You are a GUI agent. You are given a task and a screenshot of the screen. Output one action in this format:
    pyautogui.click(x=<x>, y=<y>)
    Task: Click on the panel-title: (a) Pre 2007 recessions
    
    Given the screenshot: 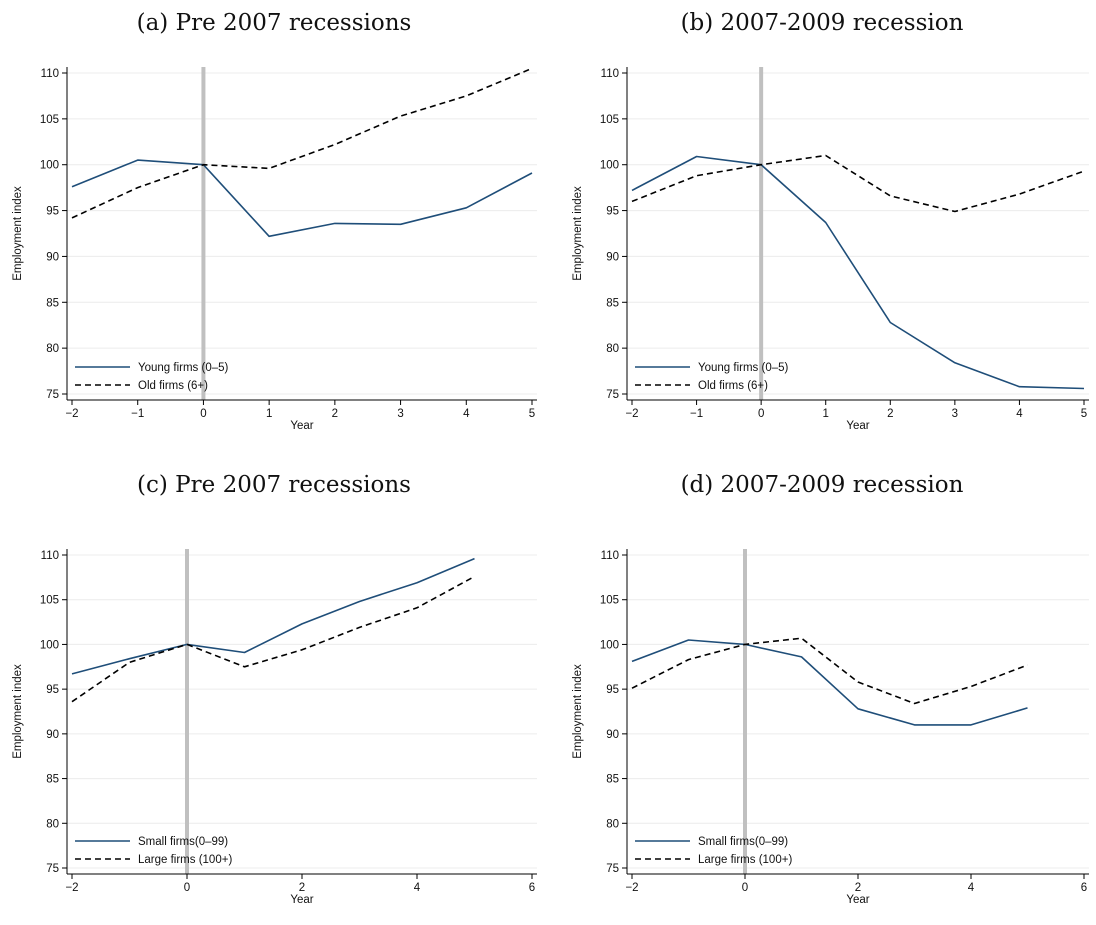 What is the action you would take?
    pyautogui.click(x=274, y=23)
    